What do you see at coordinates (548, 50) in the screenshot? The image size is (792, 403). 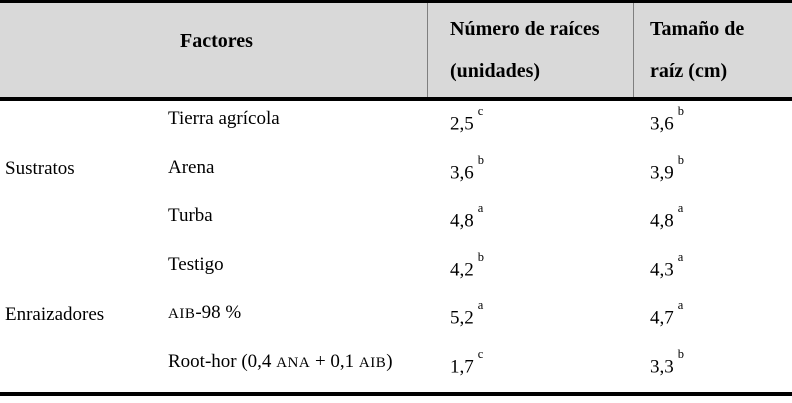 I see `header-numero-raices: Número de raíces (unidades)` at bounding box center [548, 50].